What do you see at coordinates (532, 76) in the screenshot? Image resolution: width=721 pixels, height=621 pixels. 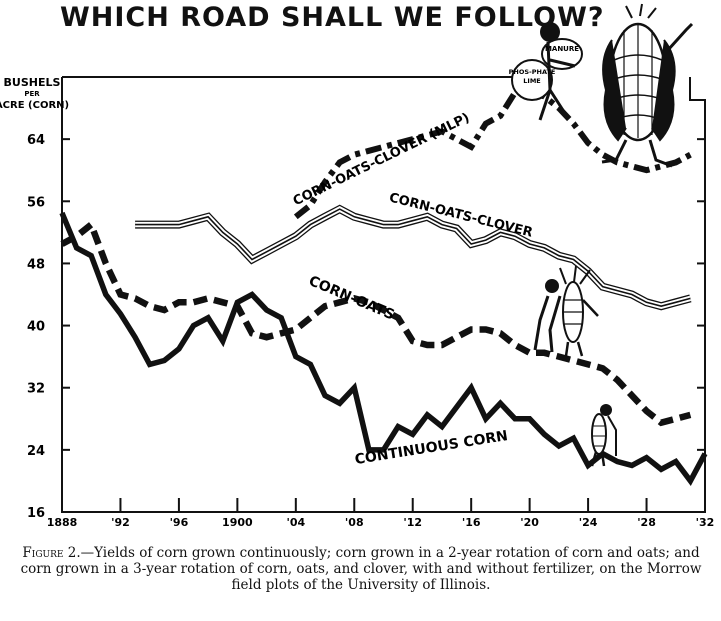 I see `phosphate-ball-label: PHOS-PHATE LIME` at bounding box center [532, 76].